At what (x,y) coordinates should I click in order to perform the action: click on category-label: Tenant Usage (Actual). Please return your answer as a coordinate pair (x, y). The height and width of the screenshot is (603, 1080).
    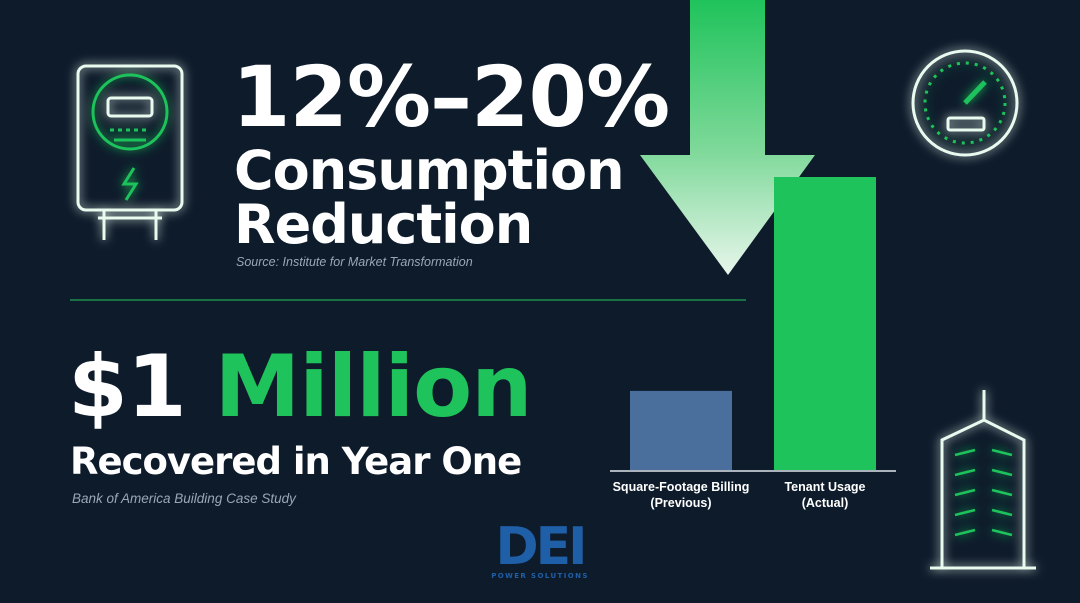
    Looking at the image, I should click on (825, 495).